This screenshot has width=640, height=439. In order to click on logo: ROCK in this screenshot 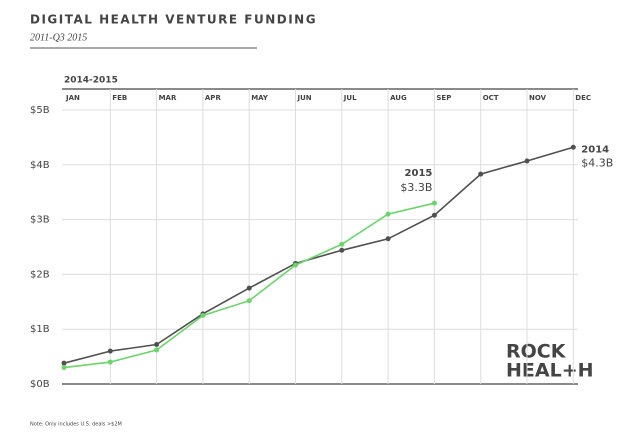, I will do `click(536, 352)`.